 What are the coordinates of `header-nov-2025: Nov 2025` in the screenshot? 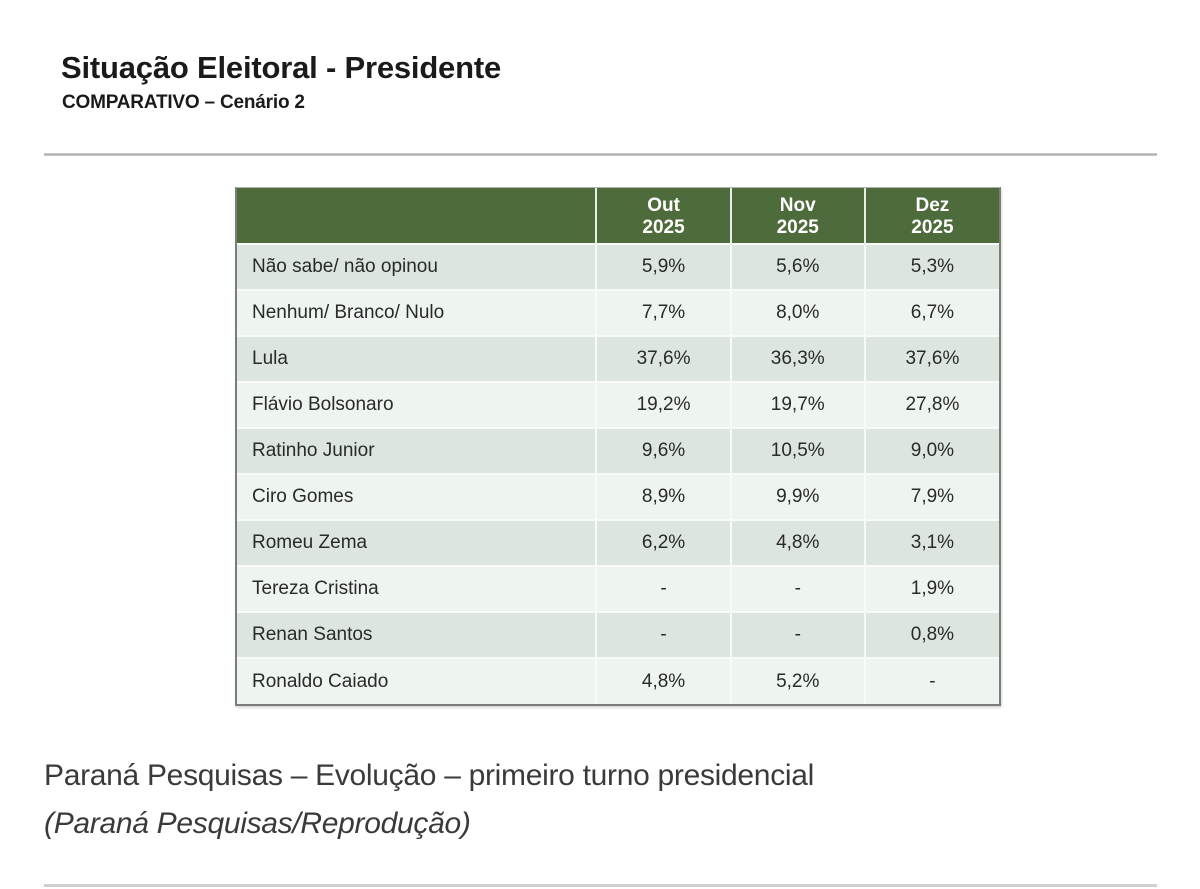 It's located at (797, 216).